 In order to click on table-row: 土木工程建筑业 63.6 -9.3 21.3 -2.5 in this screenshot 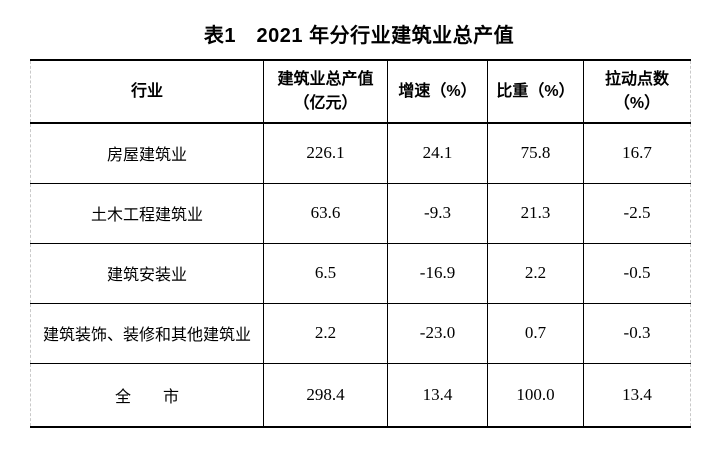, I will do `click(360, 213)`.